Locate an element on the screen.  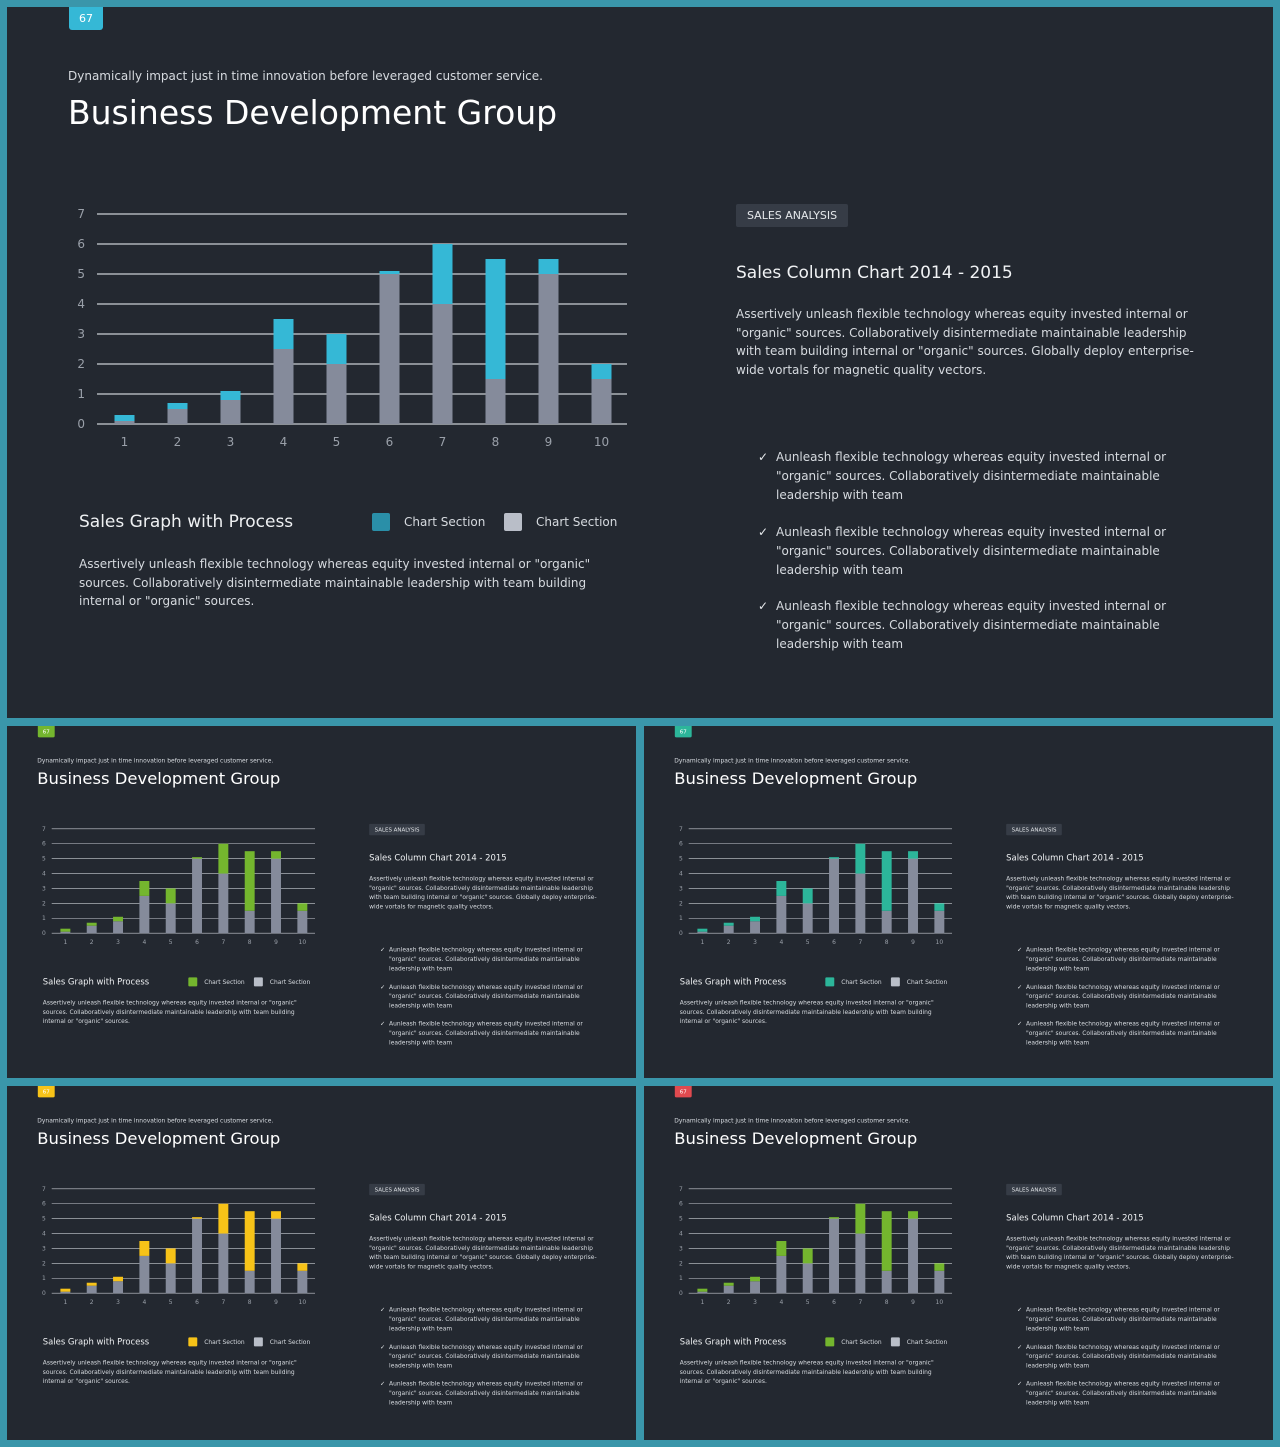
sales-analysis-tag: SALES ANALYSIS is located at coordinates (792, 215).